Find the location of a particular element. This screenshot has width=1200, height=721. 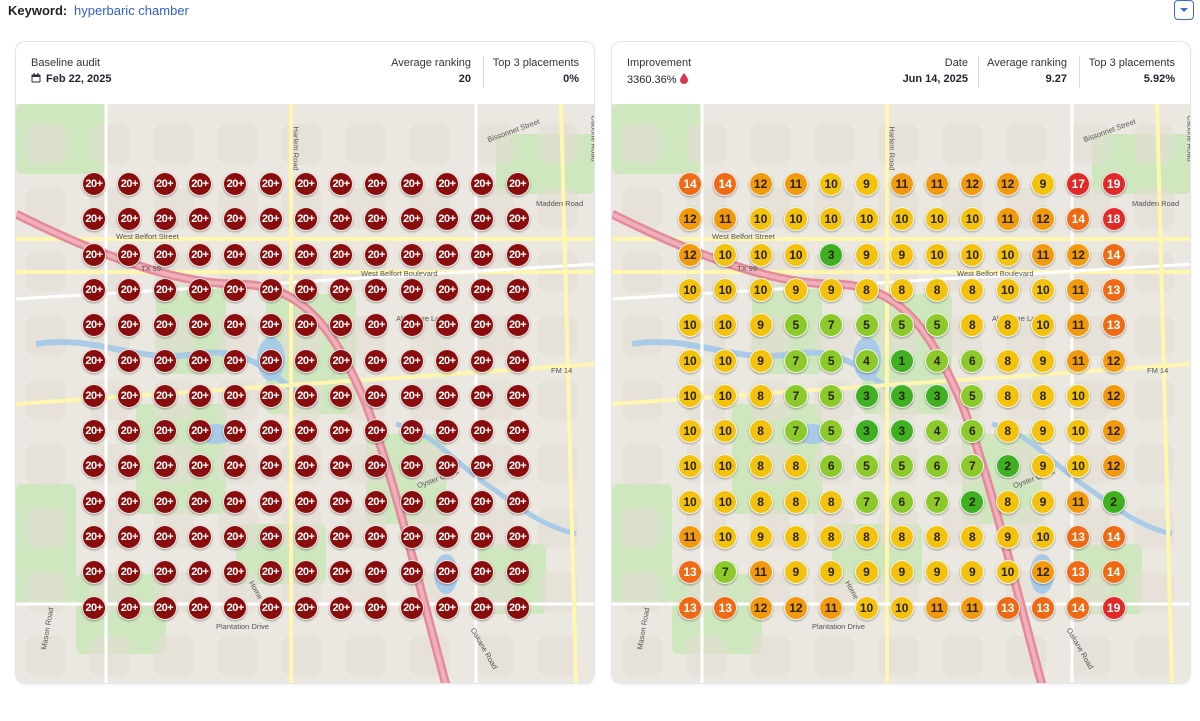

rank-pin: 17 is located at coordinates (1078, 184).